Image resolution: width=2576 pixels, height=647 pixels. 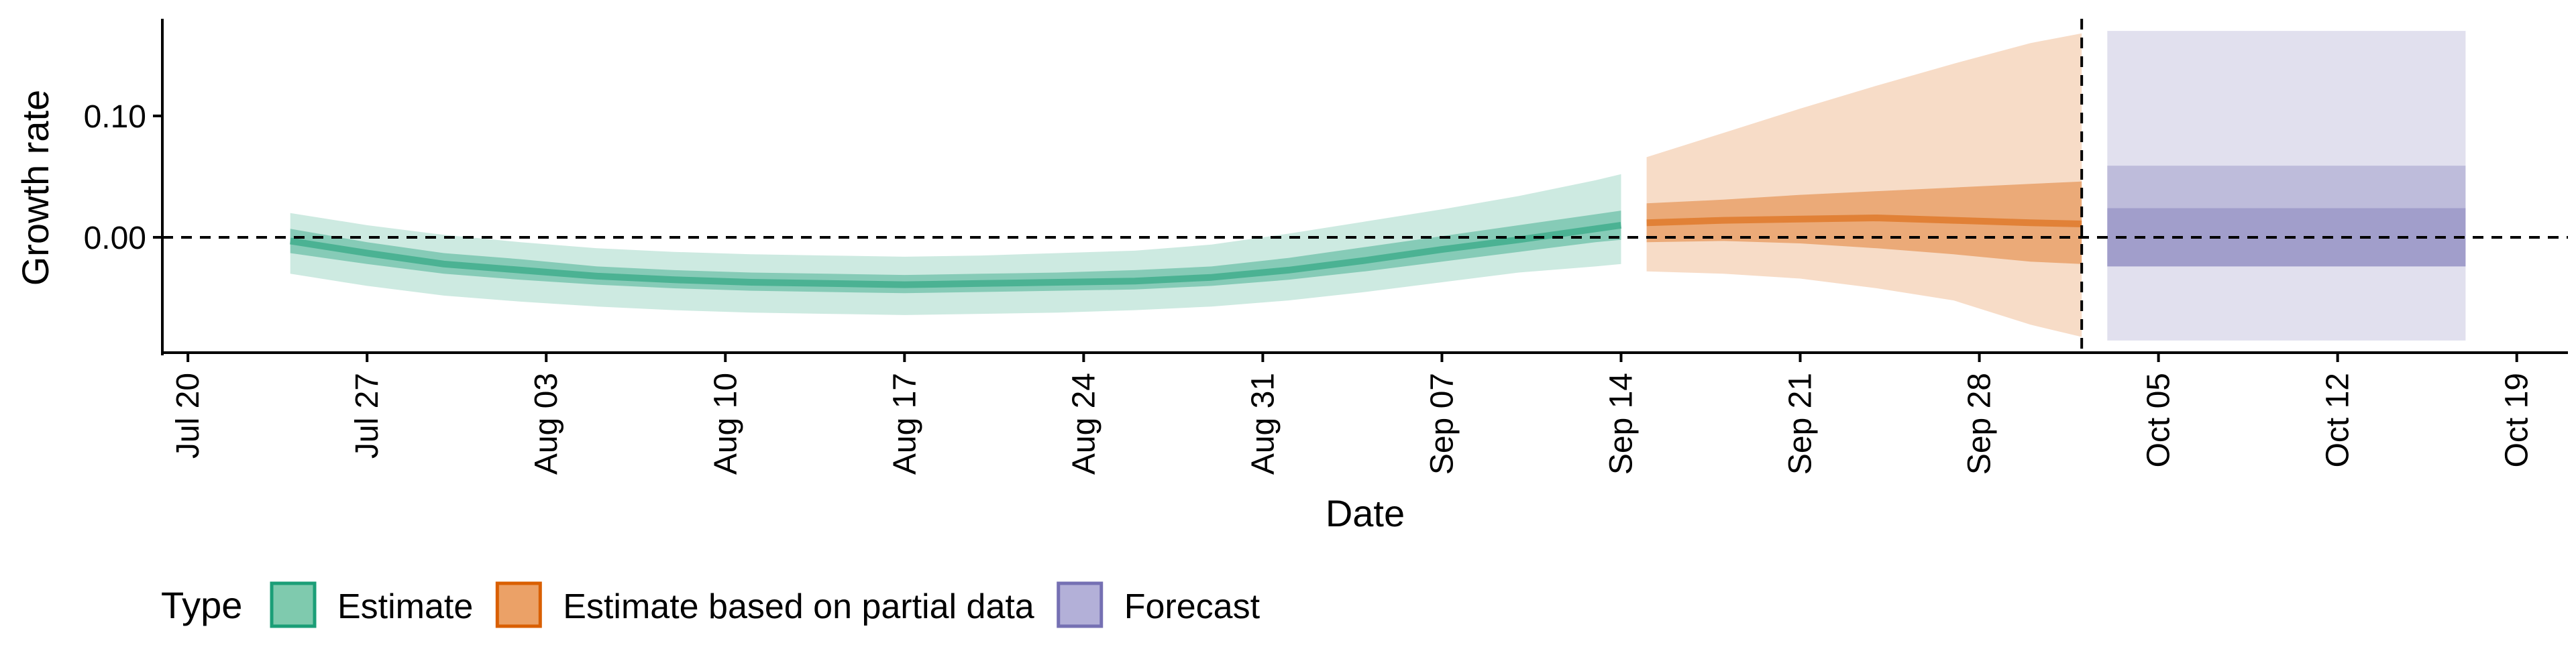 What do you see at coordinates (2517, 420) in the screenshot?
I see `x-tick-label-13: Oct 19` at bounding box center [2517, 420].